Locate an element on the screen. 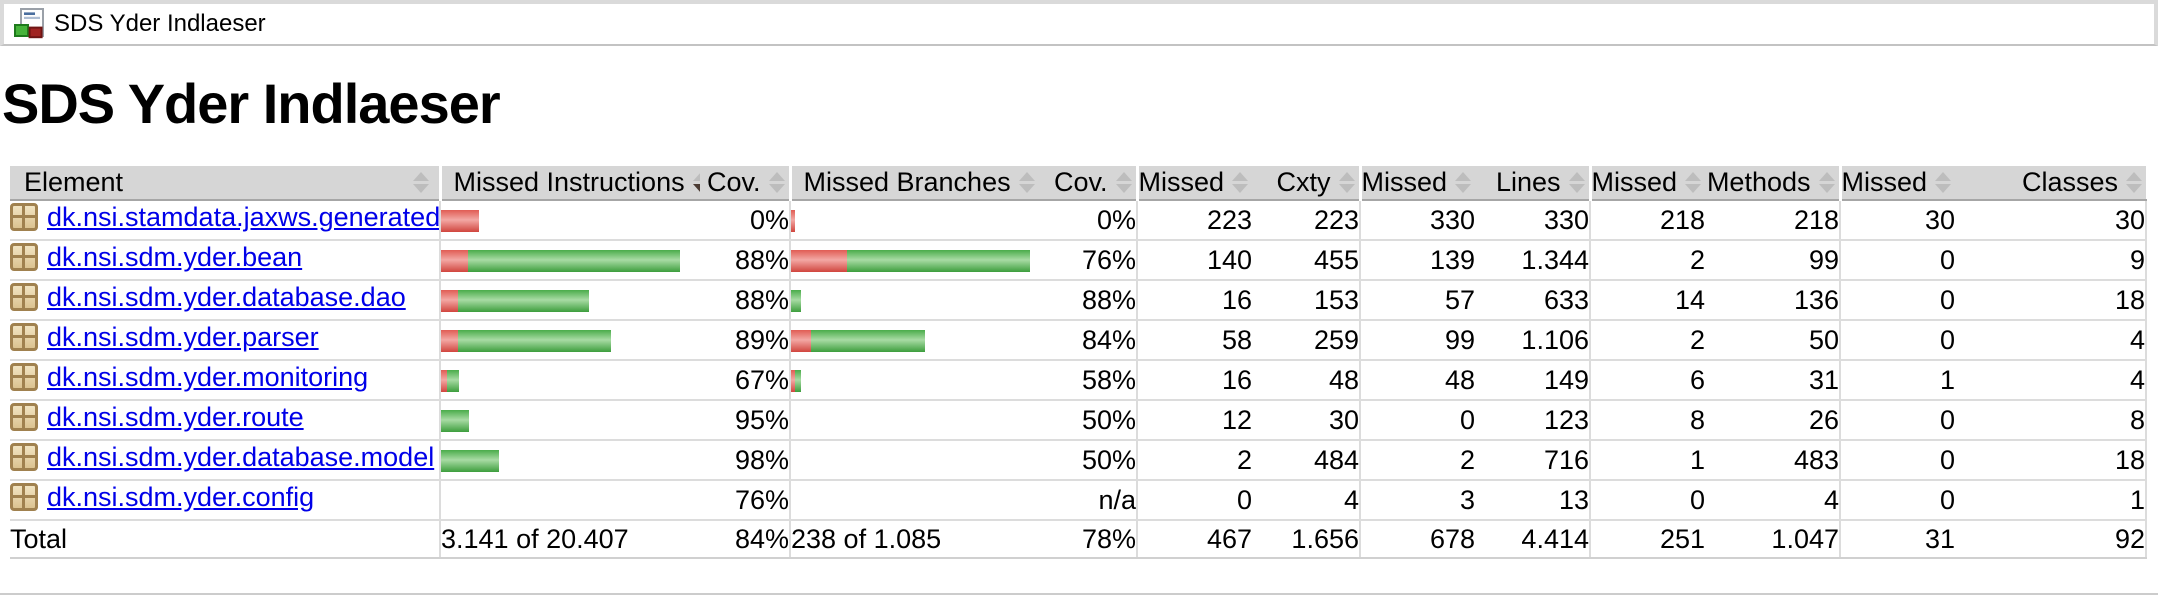 The width and height of the screenshot is (2158, 610). missed-methods: 2 is located at coordinates (1647, 260).